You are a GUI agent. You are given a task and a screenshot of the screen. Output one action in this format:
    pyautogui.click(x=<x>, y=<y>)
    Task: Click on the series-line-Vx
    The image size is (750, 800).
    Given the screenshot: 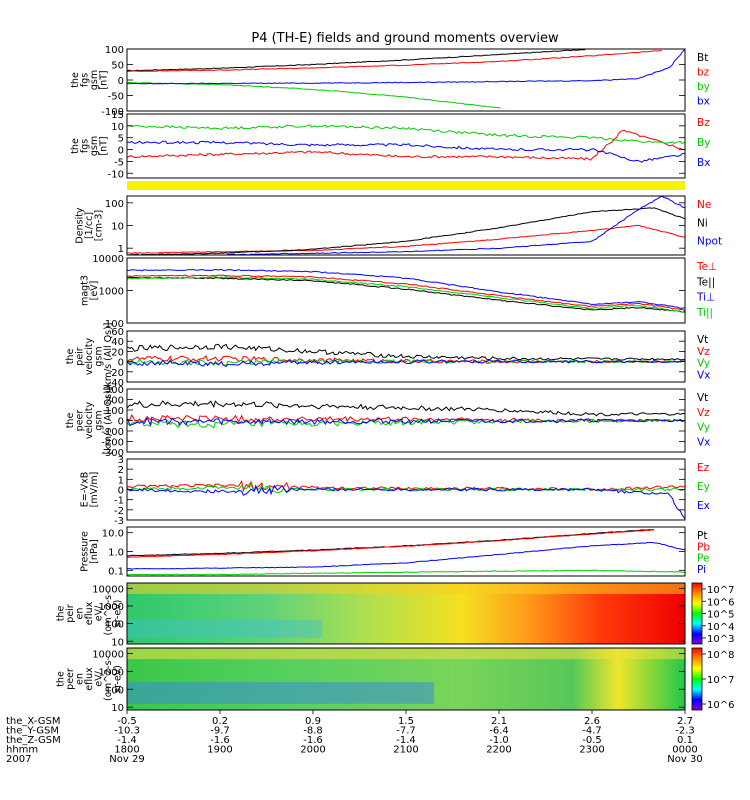 What is the action you would take?
    pyautogui.click(x=406, y=421)
    